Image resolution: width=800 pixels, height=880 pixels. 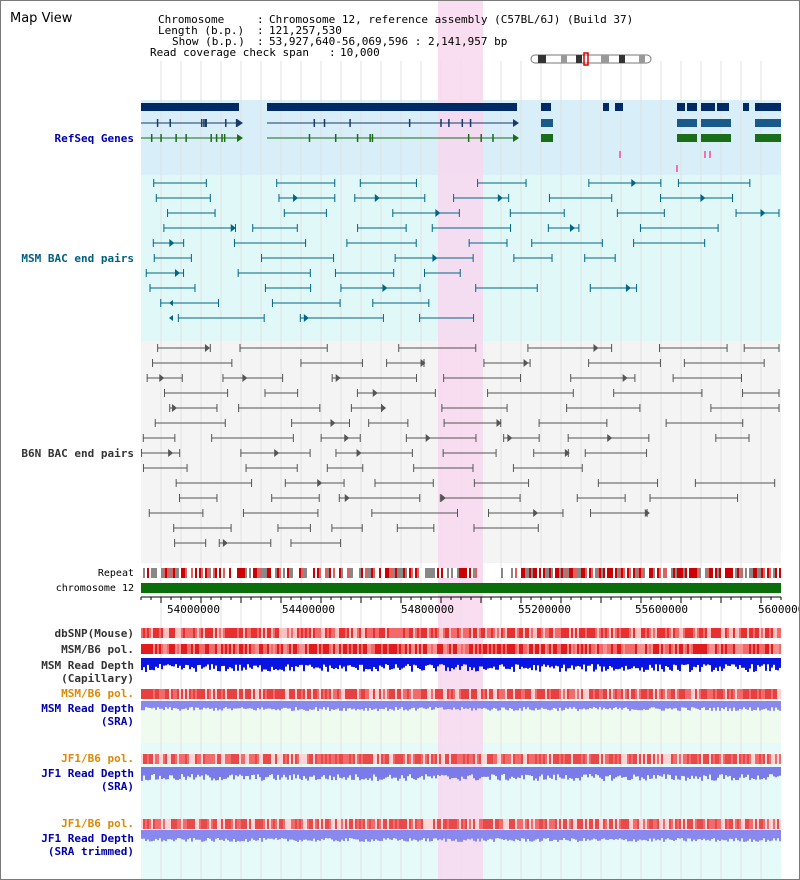 What do you see at coordinates (97, 758) in the screenshot?
I see `track-label-jf1-b6-pol: JF1/B6 pol.` at bounding box center [97, 758].